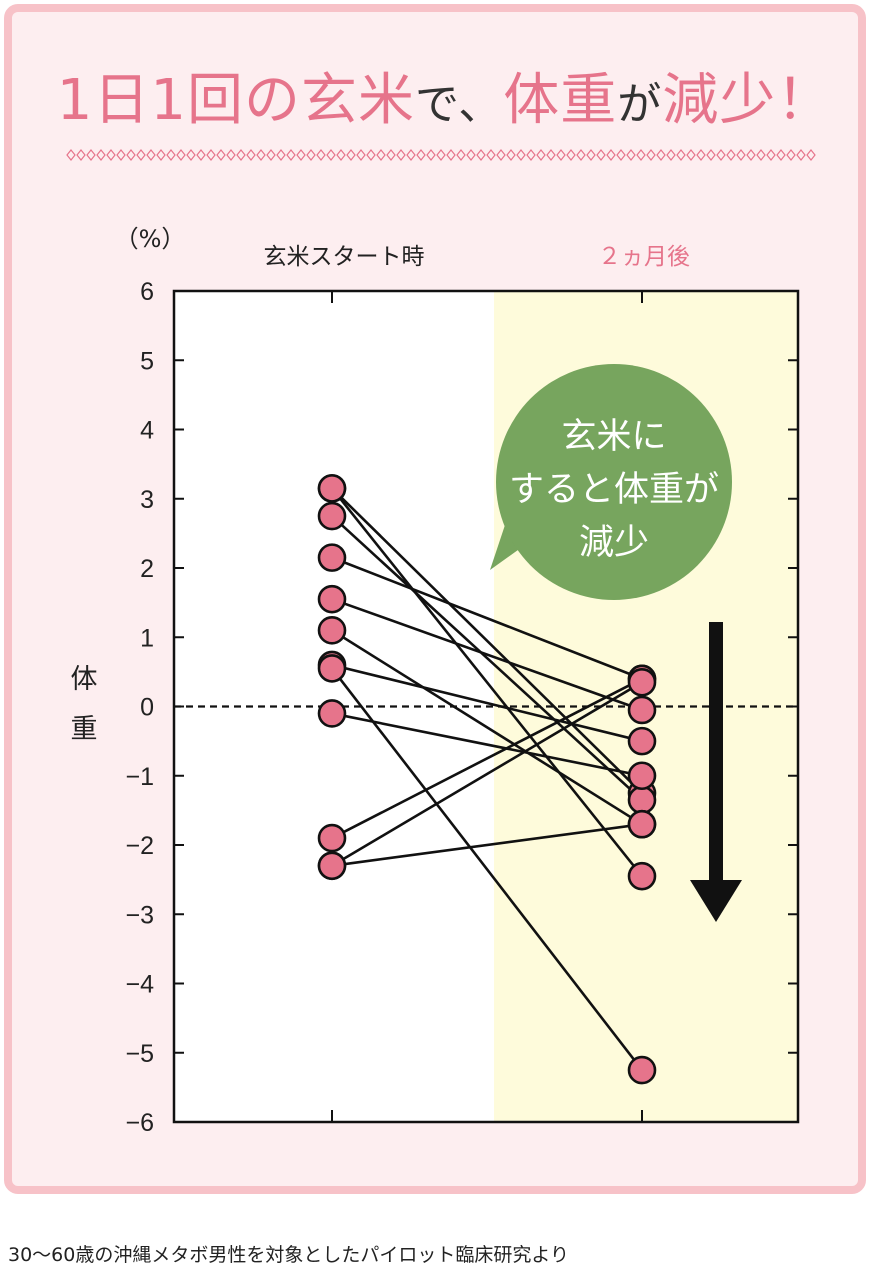  I want to click on down-arrow, so click(716, 772).